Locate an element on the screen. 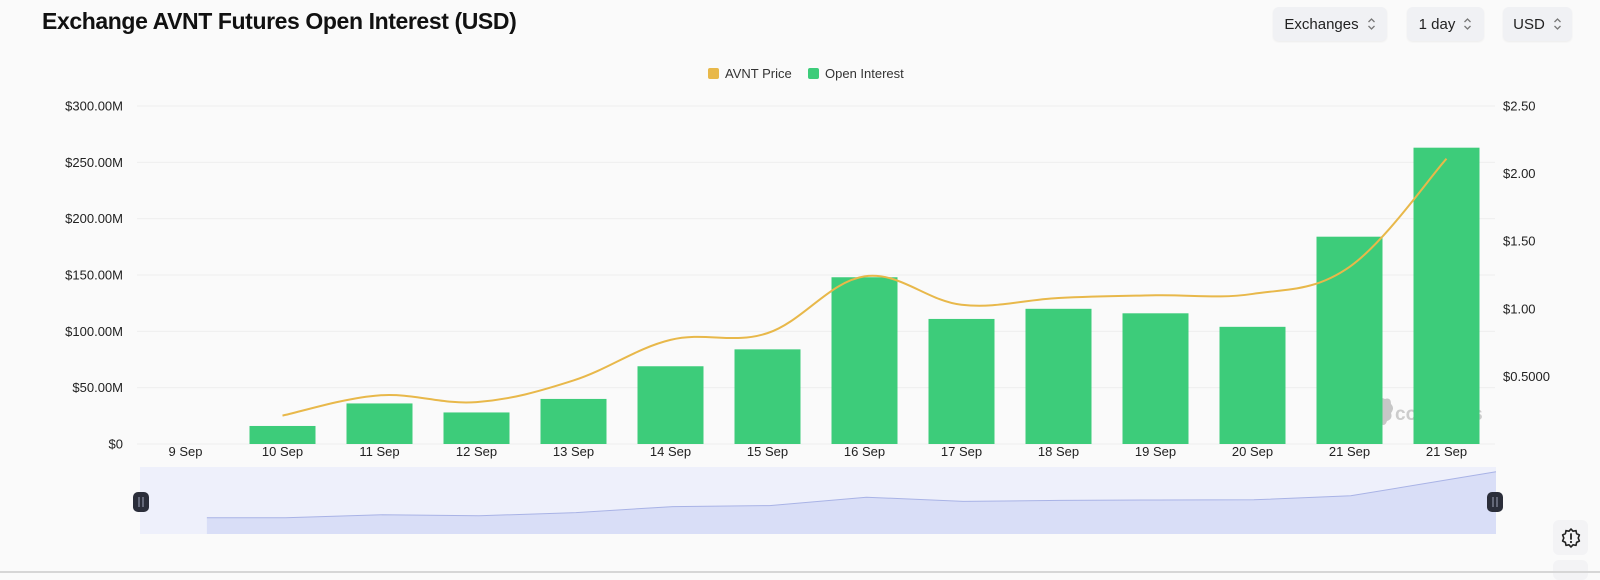 The image size is (1600, 580). legend-label-open-interest: Open Interest is located at coordinates (864, 73).